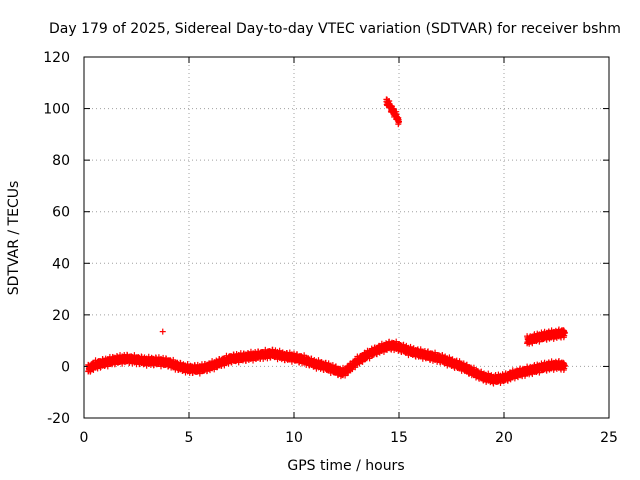 The height and width of the screenshot is (480, 640). Describe the element at coordinates (326, 362) in the screenshot. I see `series-main-trace` at that location.